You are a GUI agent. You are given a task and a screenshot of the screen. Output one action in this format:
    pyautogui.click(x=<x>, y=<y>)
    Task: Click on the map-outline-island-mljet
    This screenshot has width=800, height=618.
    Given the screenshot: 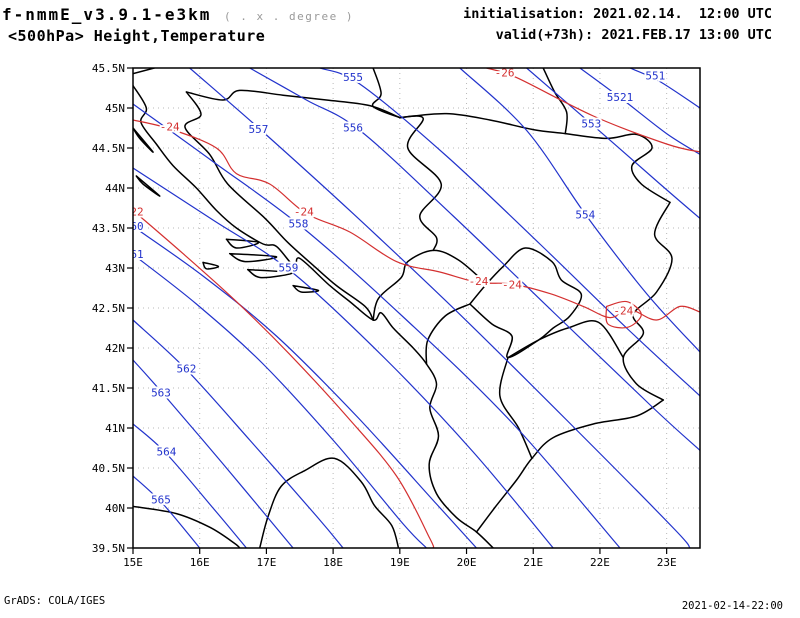 What is the action you would take?
    pyautogui.click(x=306, y=288)
    